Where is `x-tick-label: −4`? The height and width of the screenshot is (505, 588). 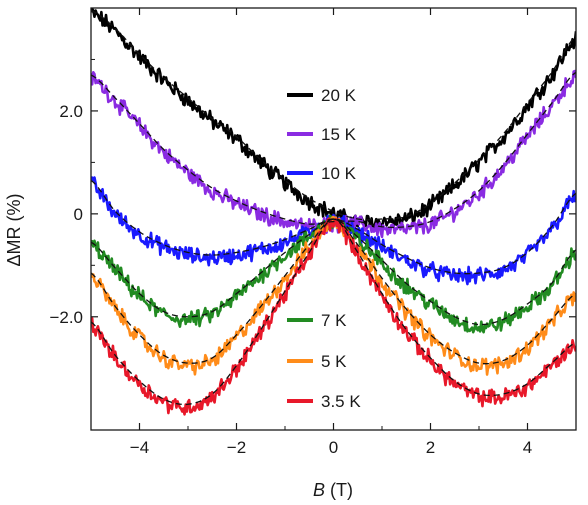 x-tick-label: −4 is located at coordinates (139, 447).